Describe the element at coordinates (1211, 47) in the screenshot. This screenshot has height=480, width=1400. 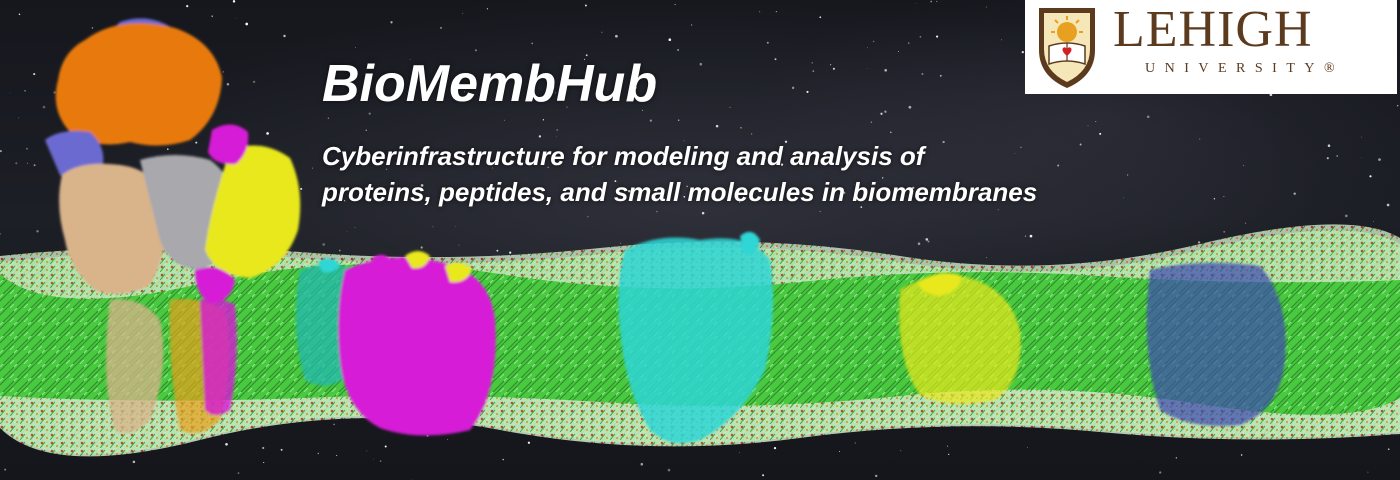
I see `lehigh-university-logo: LEHIGH UNIVERSITY®` at that location.